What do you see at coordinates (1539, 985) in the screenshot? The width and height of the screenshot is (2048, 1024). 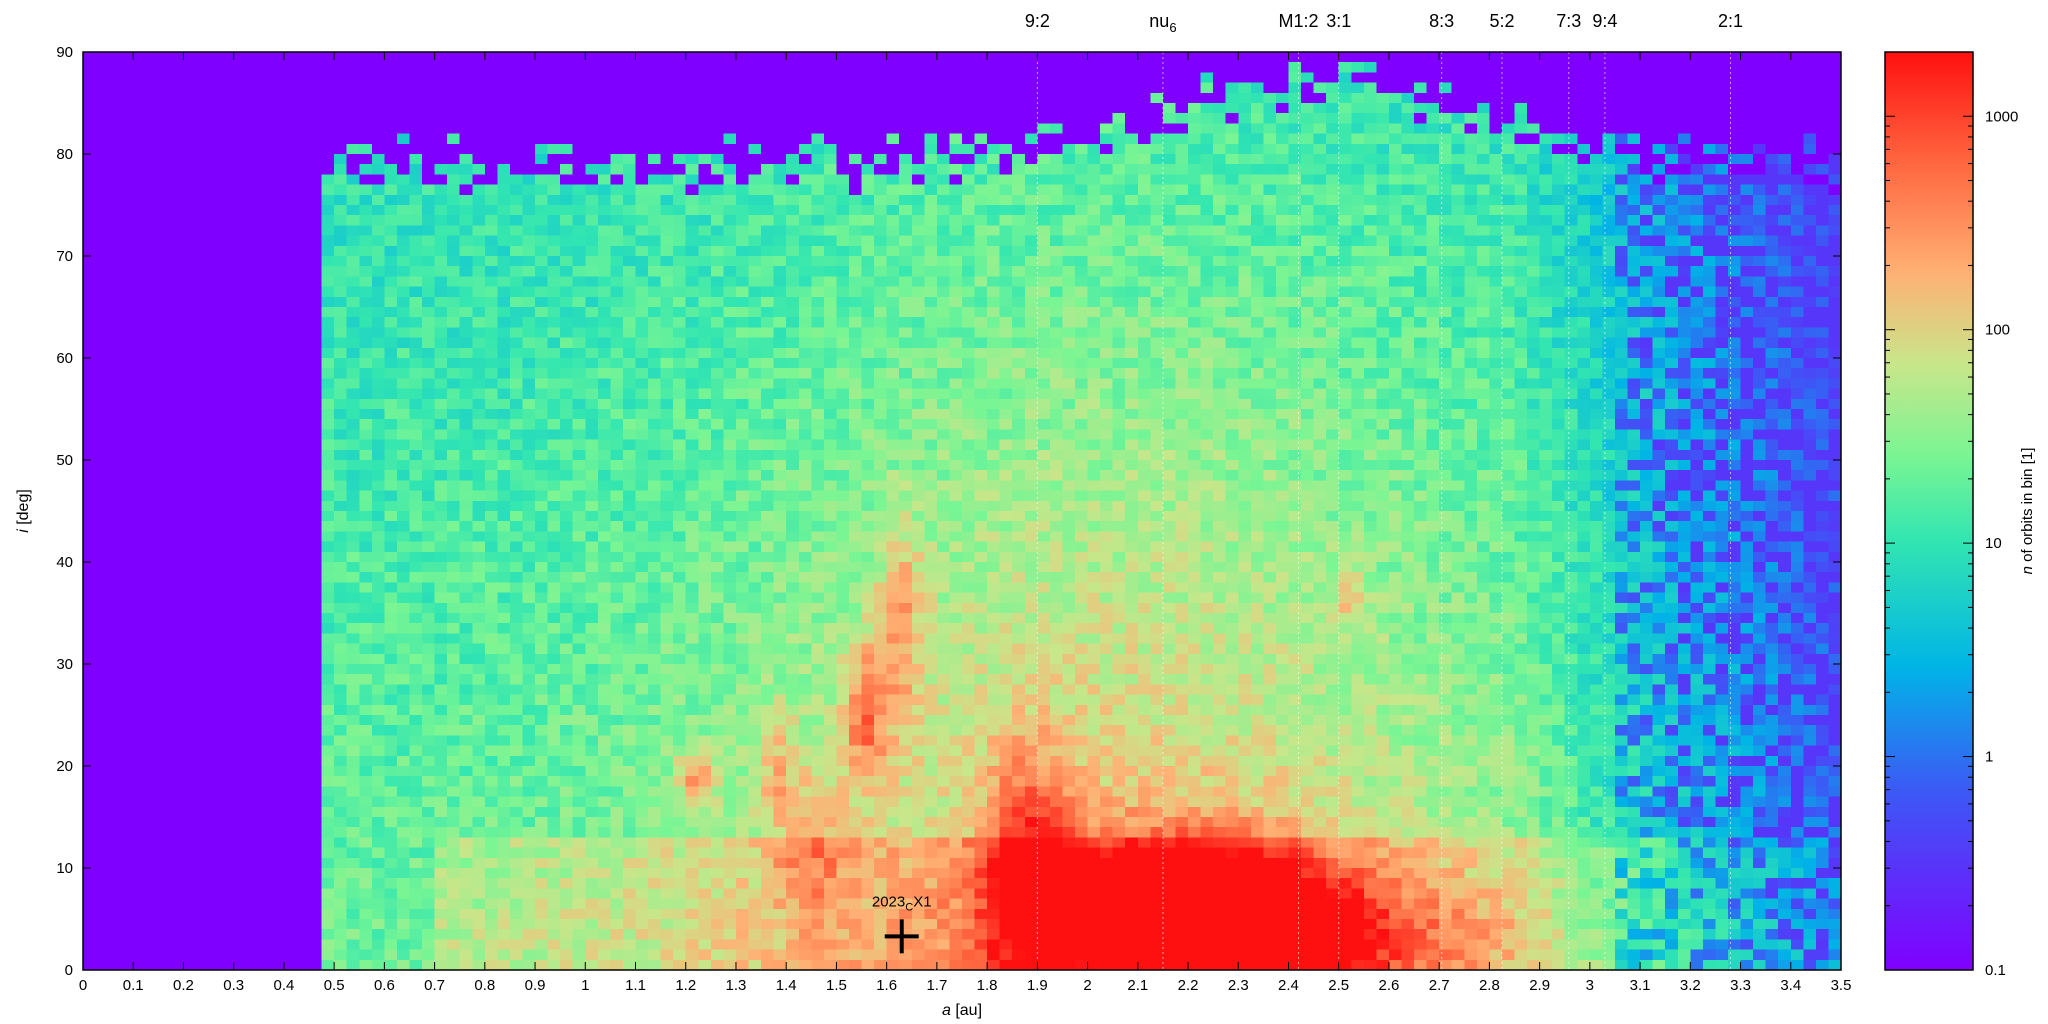 I see `x-tick-label: 2.9` at bounding box center [1539, 985].